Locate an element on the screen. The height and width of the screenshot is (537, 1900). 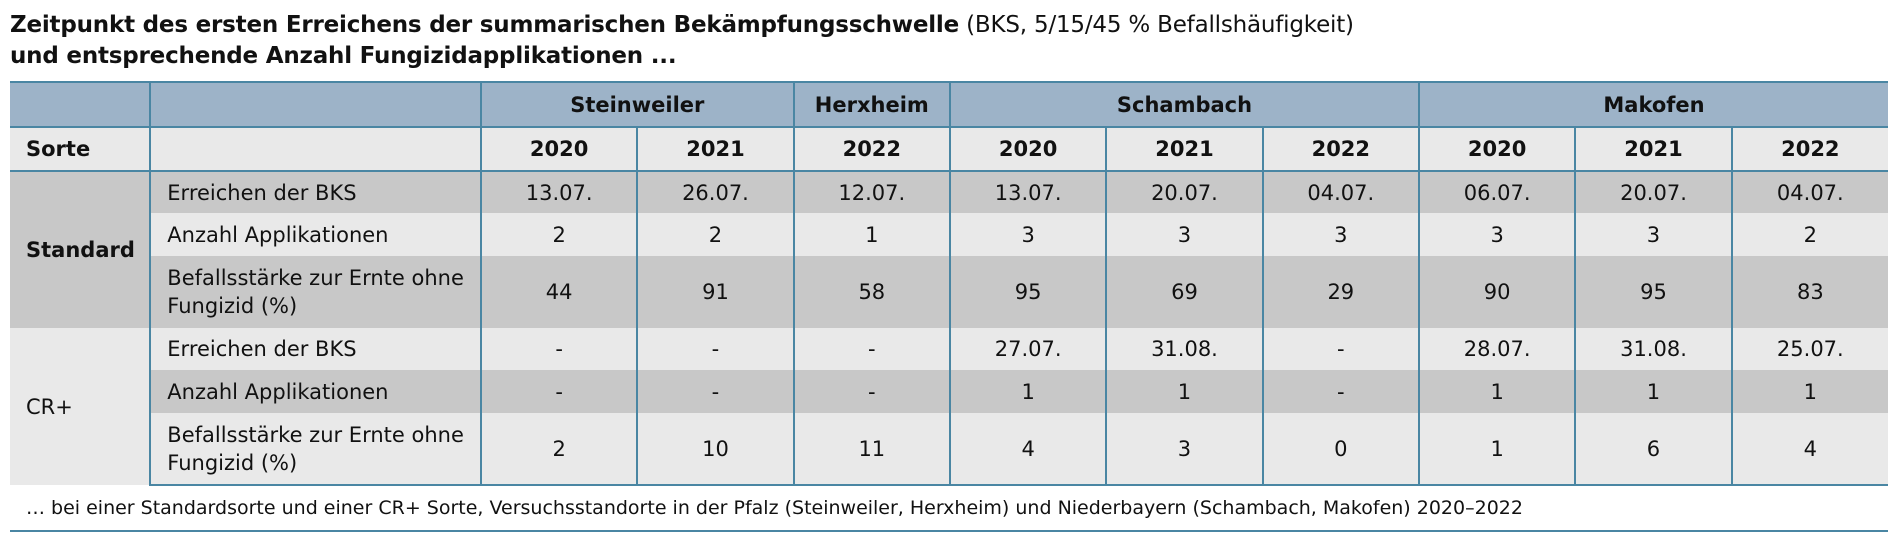
table-cell: 90 is located at coordinates (1496, 292).